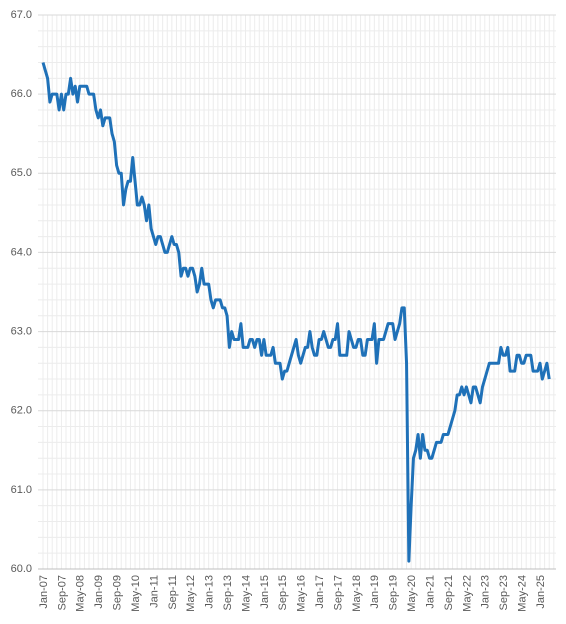 The width and height of the screenshot is (566, 624). I want to click on y-tick-label: 67.0, so click(21, 15).